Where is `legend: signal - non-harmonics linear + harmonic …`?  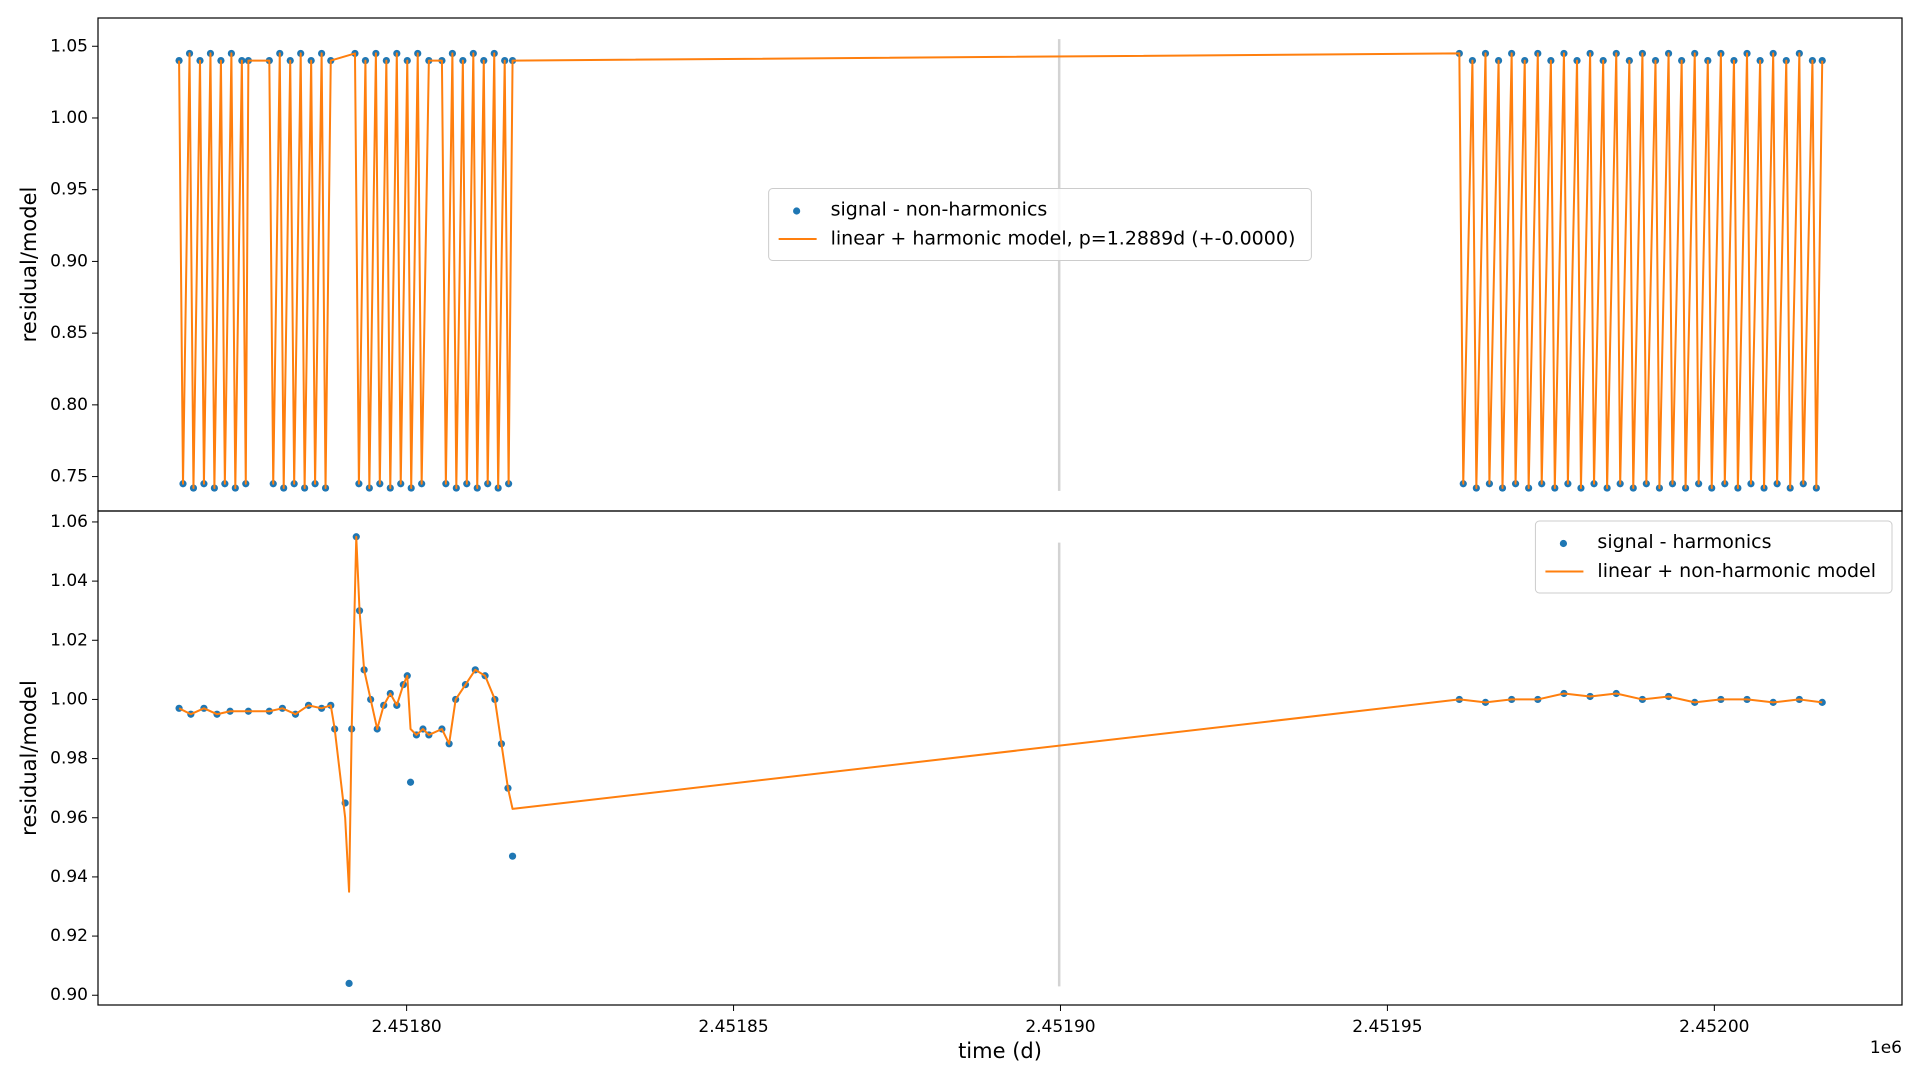 legend: signal - non-harmonics linear + harmonic … is located at coordinates (1040, 224).